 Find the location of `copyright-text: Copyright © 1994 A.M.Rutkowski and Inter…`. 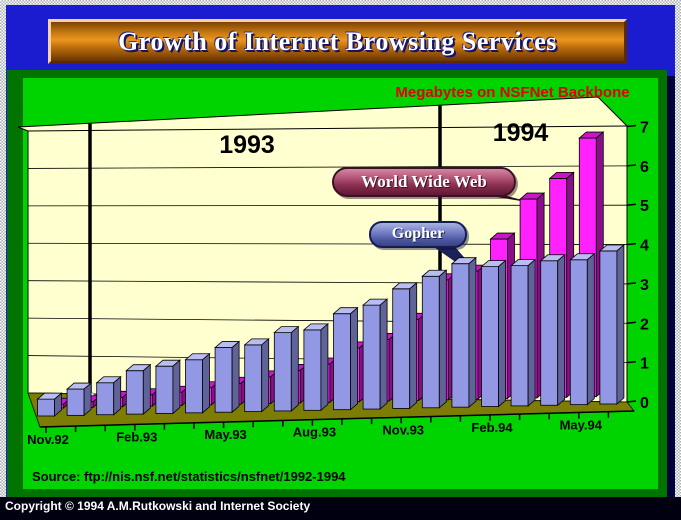

copyright-text: Copyright © 1994 A.M.Rutkowski and Inter… is located at coordinates (158, 506).